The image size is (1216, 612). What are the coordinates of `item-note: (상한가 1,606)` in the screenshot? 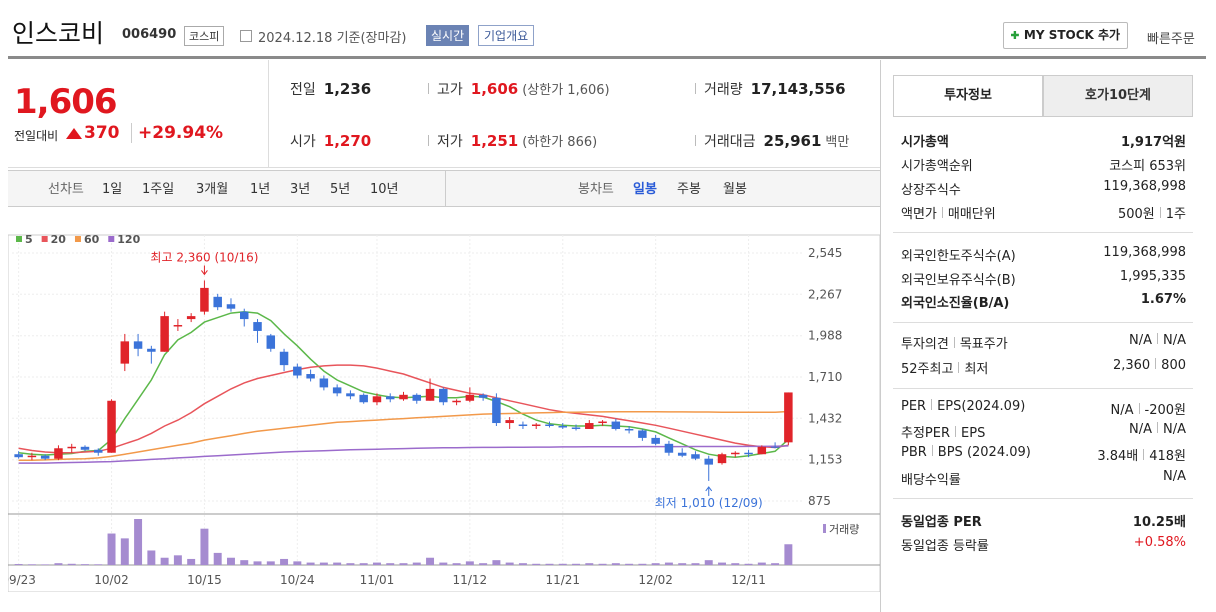 It's located at (566, 90).